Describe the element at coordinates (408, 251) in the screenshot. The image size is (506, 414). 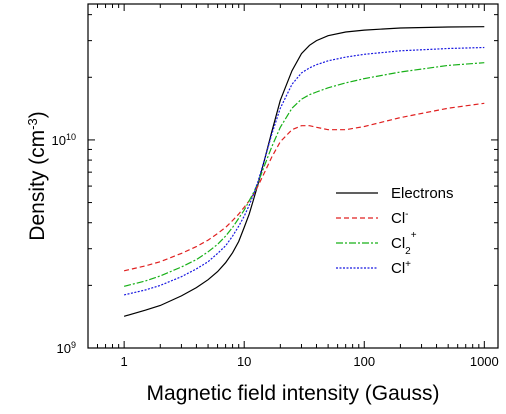
I see `legend-label-sub: 2` at that location.